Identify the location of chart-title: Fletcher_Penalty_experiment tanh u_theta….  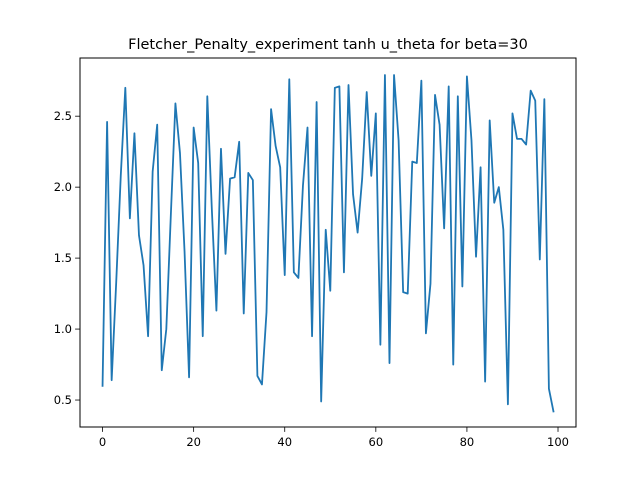
(328, 45).